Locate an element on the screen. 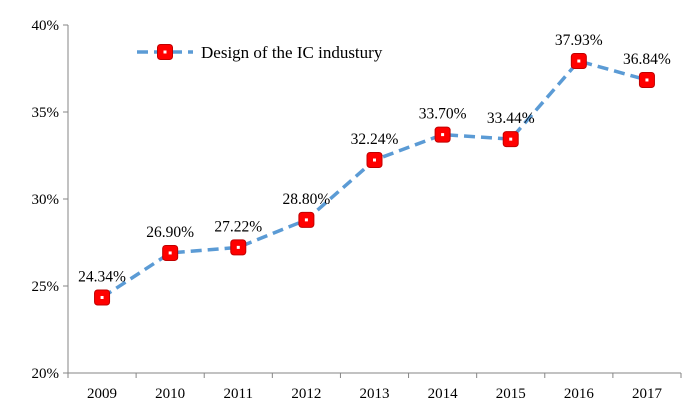  data-label: 27.22% is located at coordinates (238, 226).